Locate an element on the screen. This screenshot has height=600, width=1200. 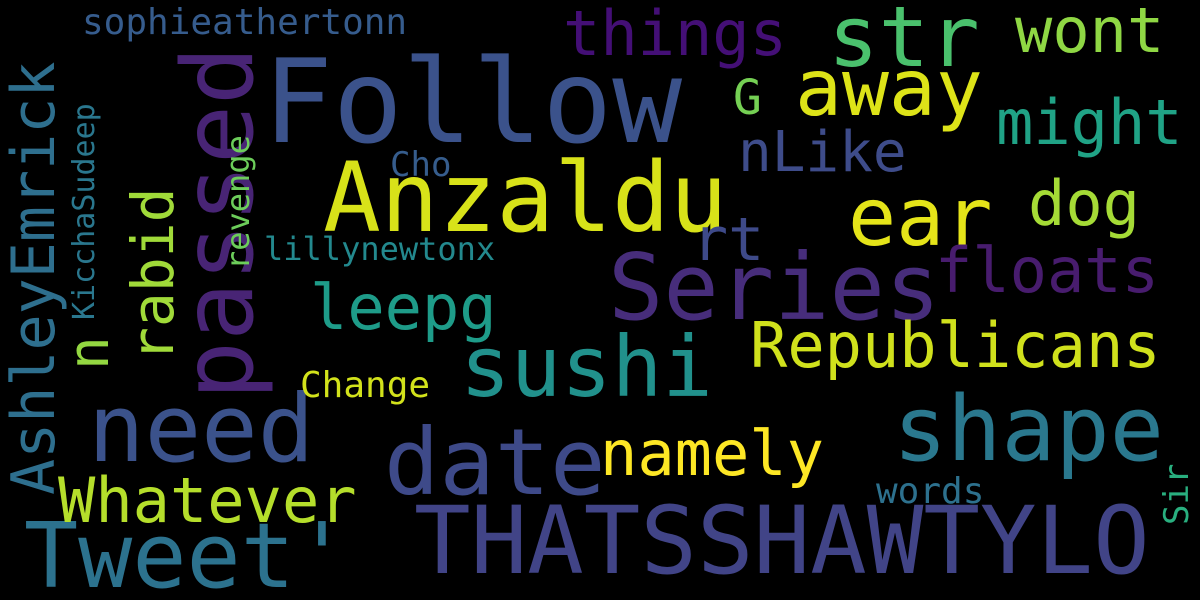
word-namely: namely is located at coordinates (712, 453).